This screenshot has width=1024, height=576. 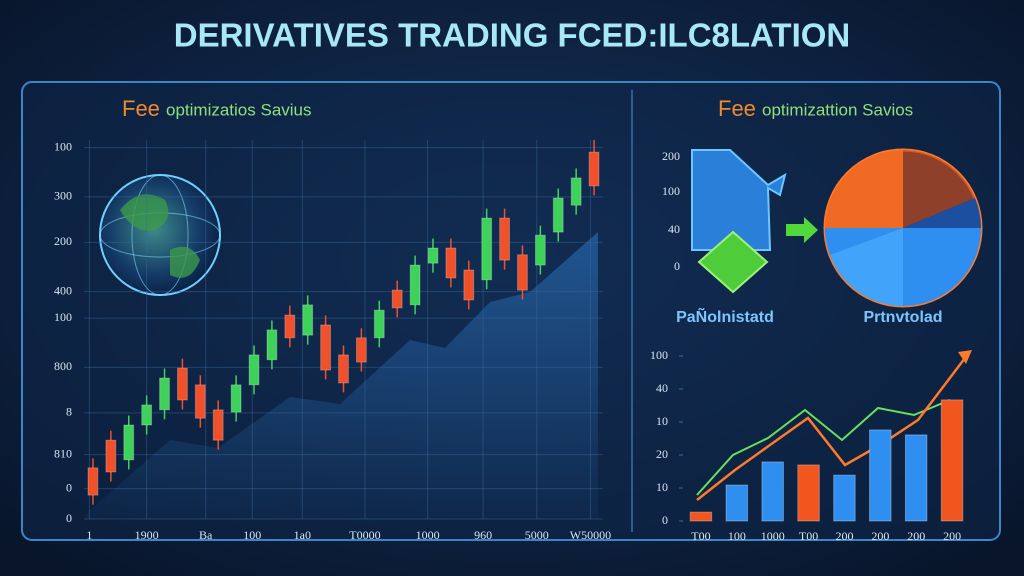 What do you see at coordinates (671, 191) in the screenshot?
I see `diagram-tick: 100` at bounding box center [671, 191].